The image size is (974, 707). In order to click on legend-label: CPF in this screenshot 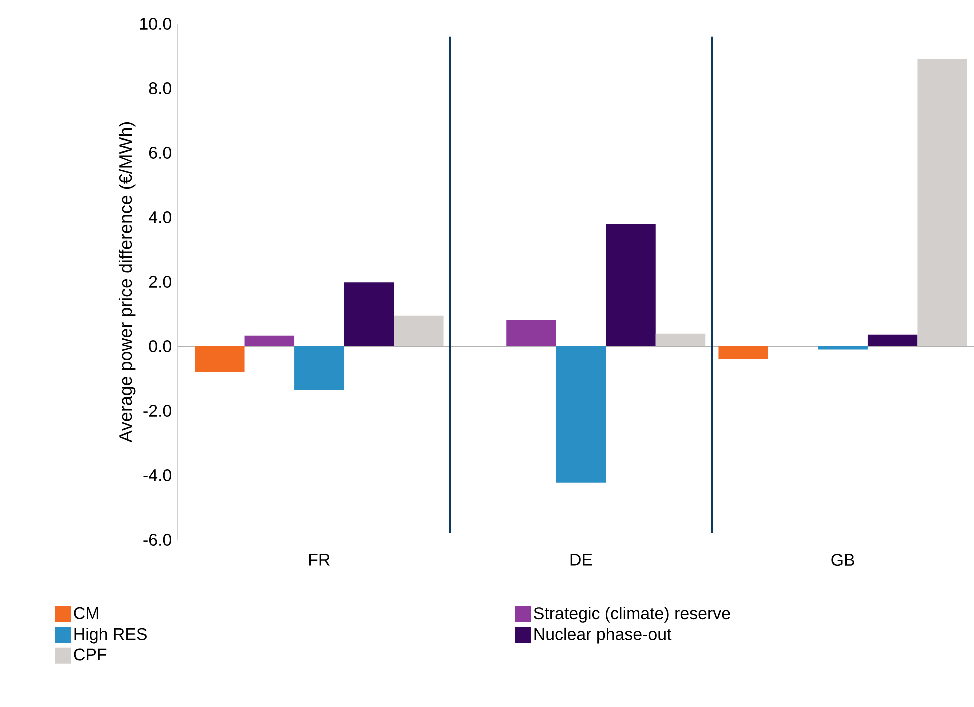, I will do `click(90, 654)`.